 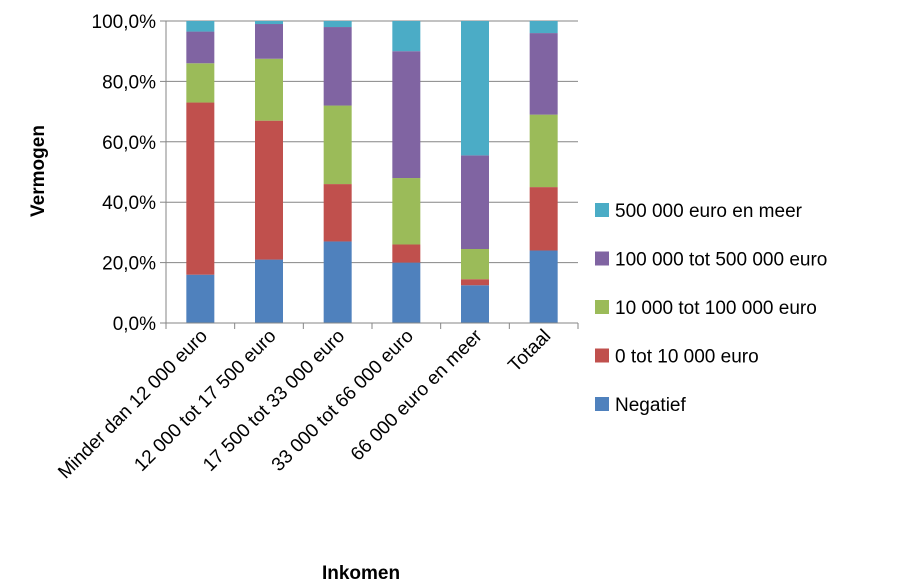 What do you see at coordinates (687, 357) in the screenshot?
I see `legend-label: 0 tot 10 000 euro` at bounding box center [687, 357].